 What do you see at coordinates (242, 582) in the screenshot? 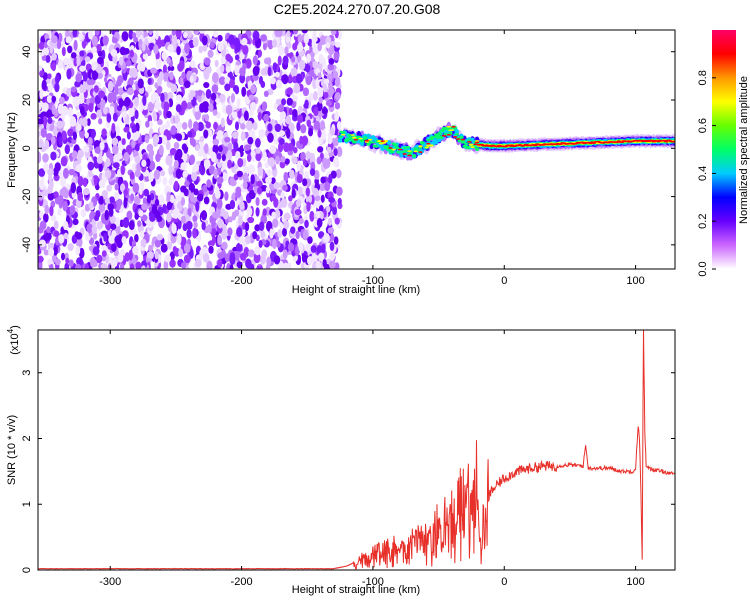
I see `x-tick-label: -200` at bounding box center [242, 582].